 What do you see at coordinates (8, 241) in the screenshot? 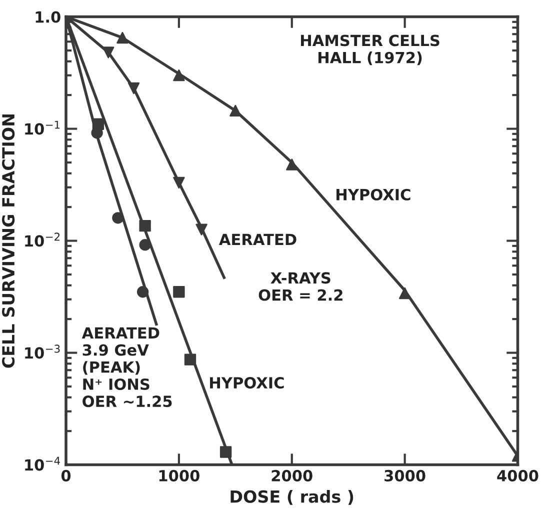
I see `y-axis-title: CELL SURVIVING FRACTION` at bounding box center [8, 241].